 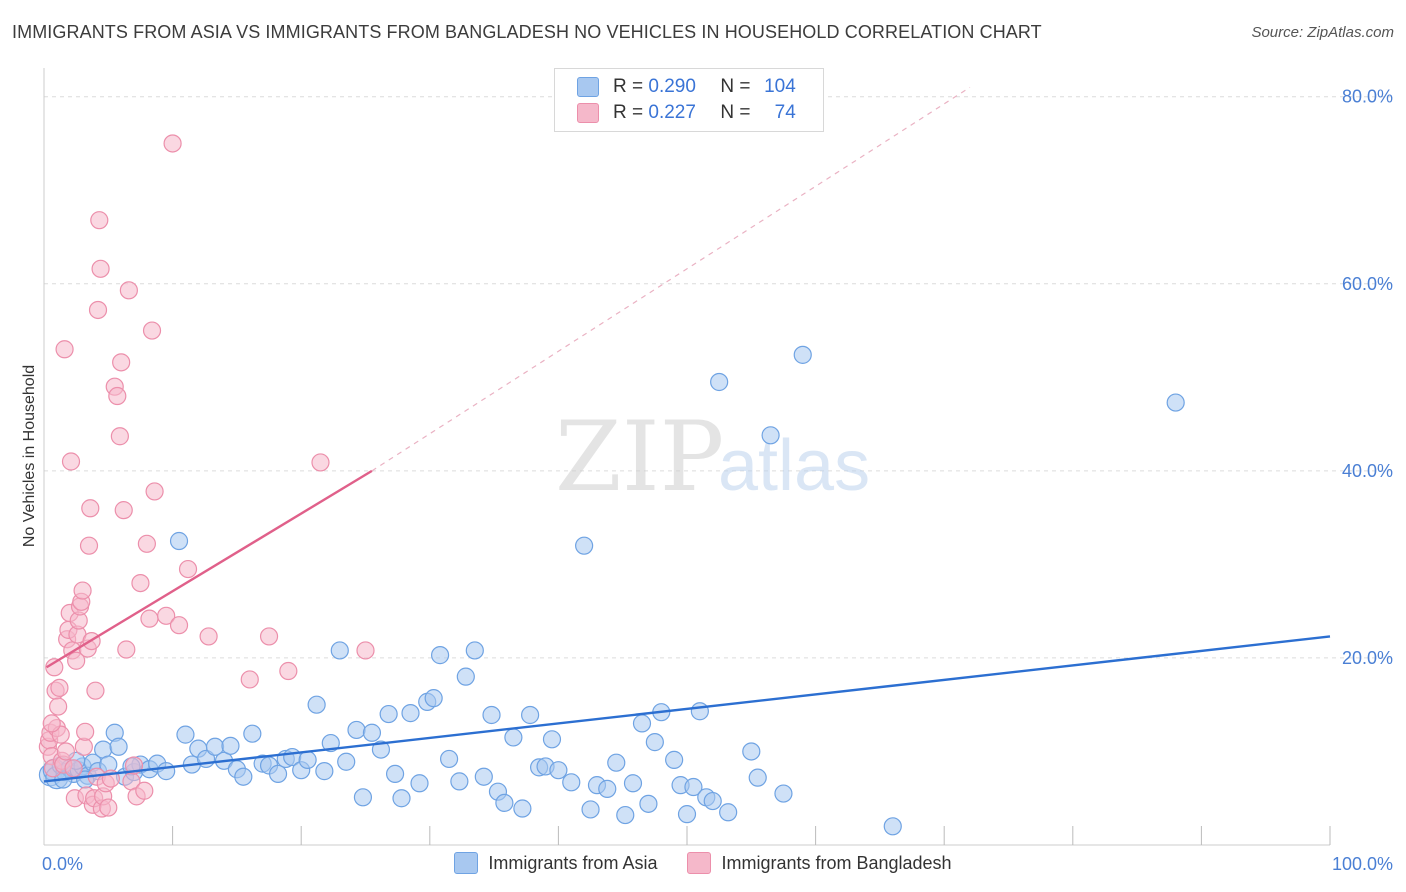 What do you see at coordinates (209, 569) in the screenshot?
I see `bangladesh-trend-line` at bounding box center [209, 569].